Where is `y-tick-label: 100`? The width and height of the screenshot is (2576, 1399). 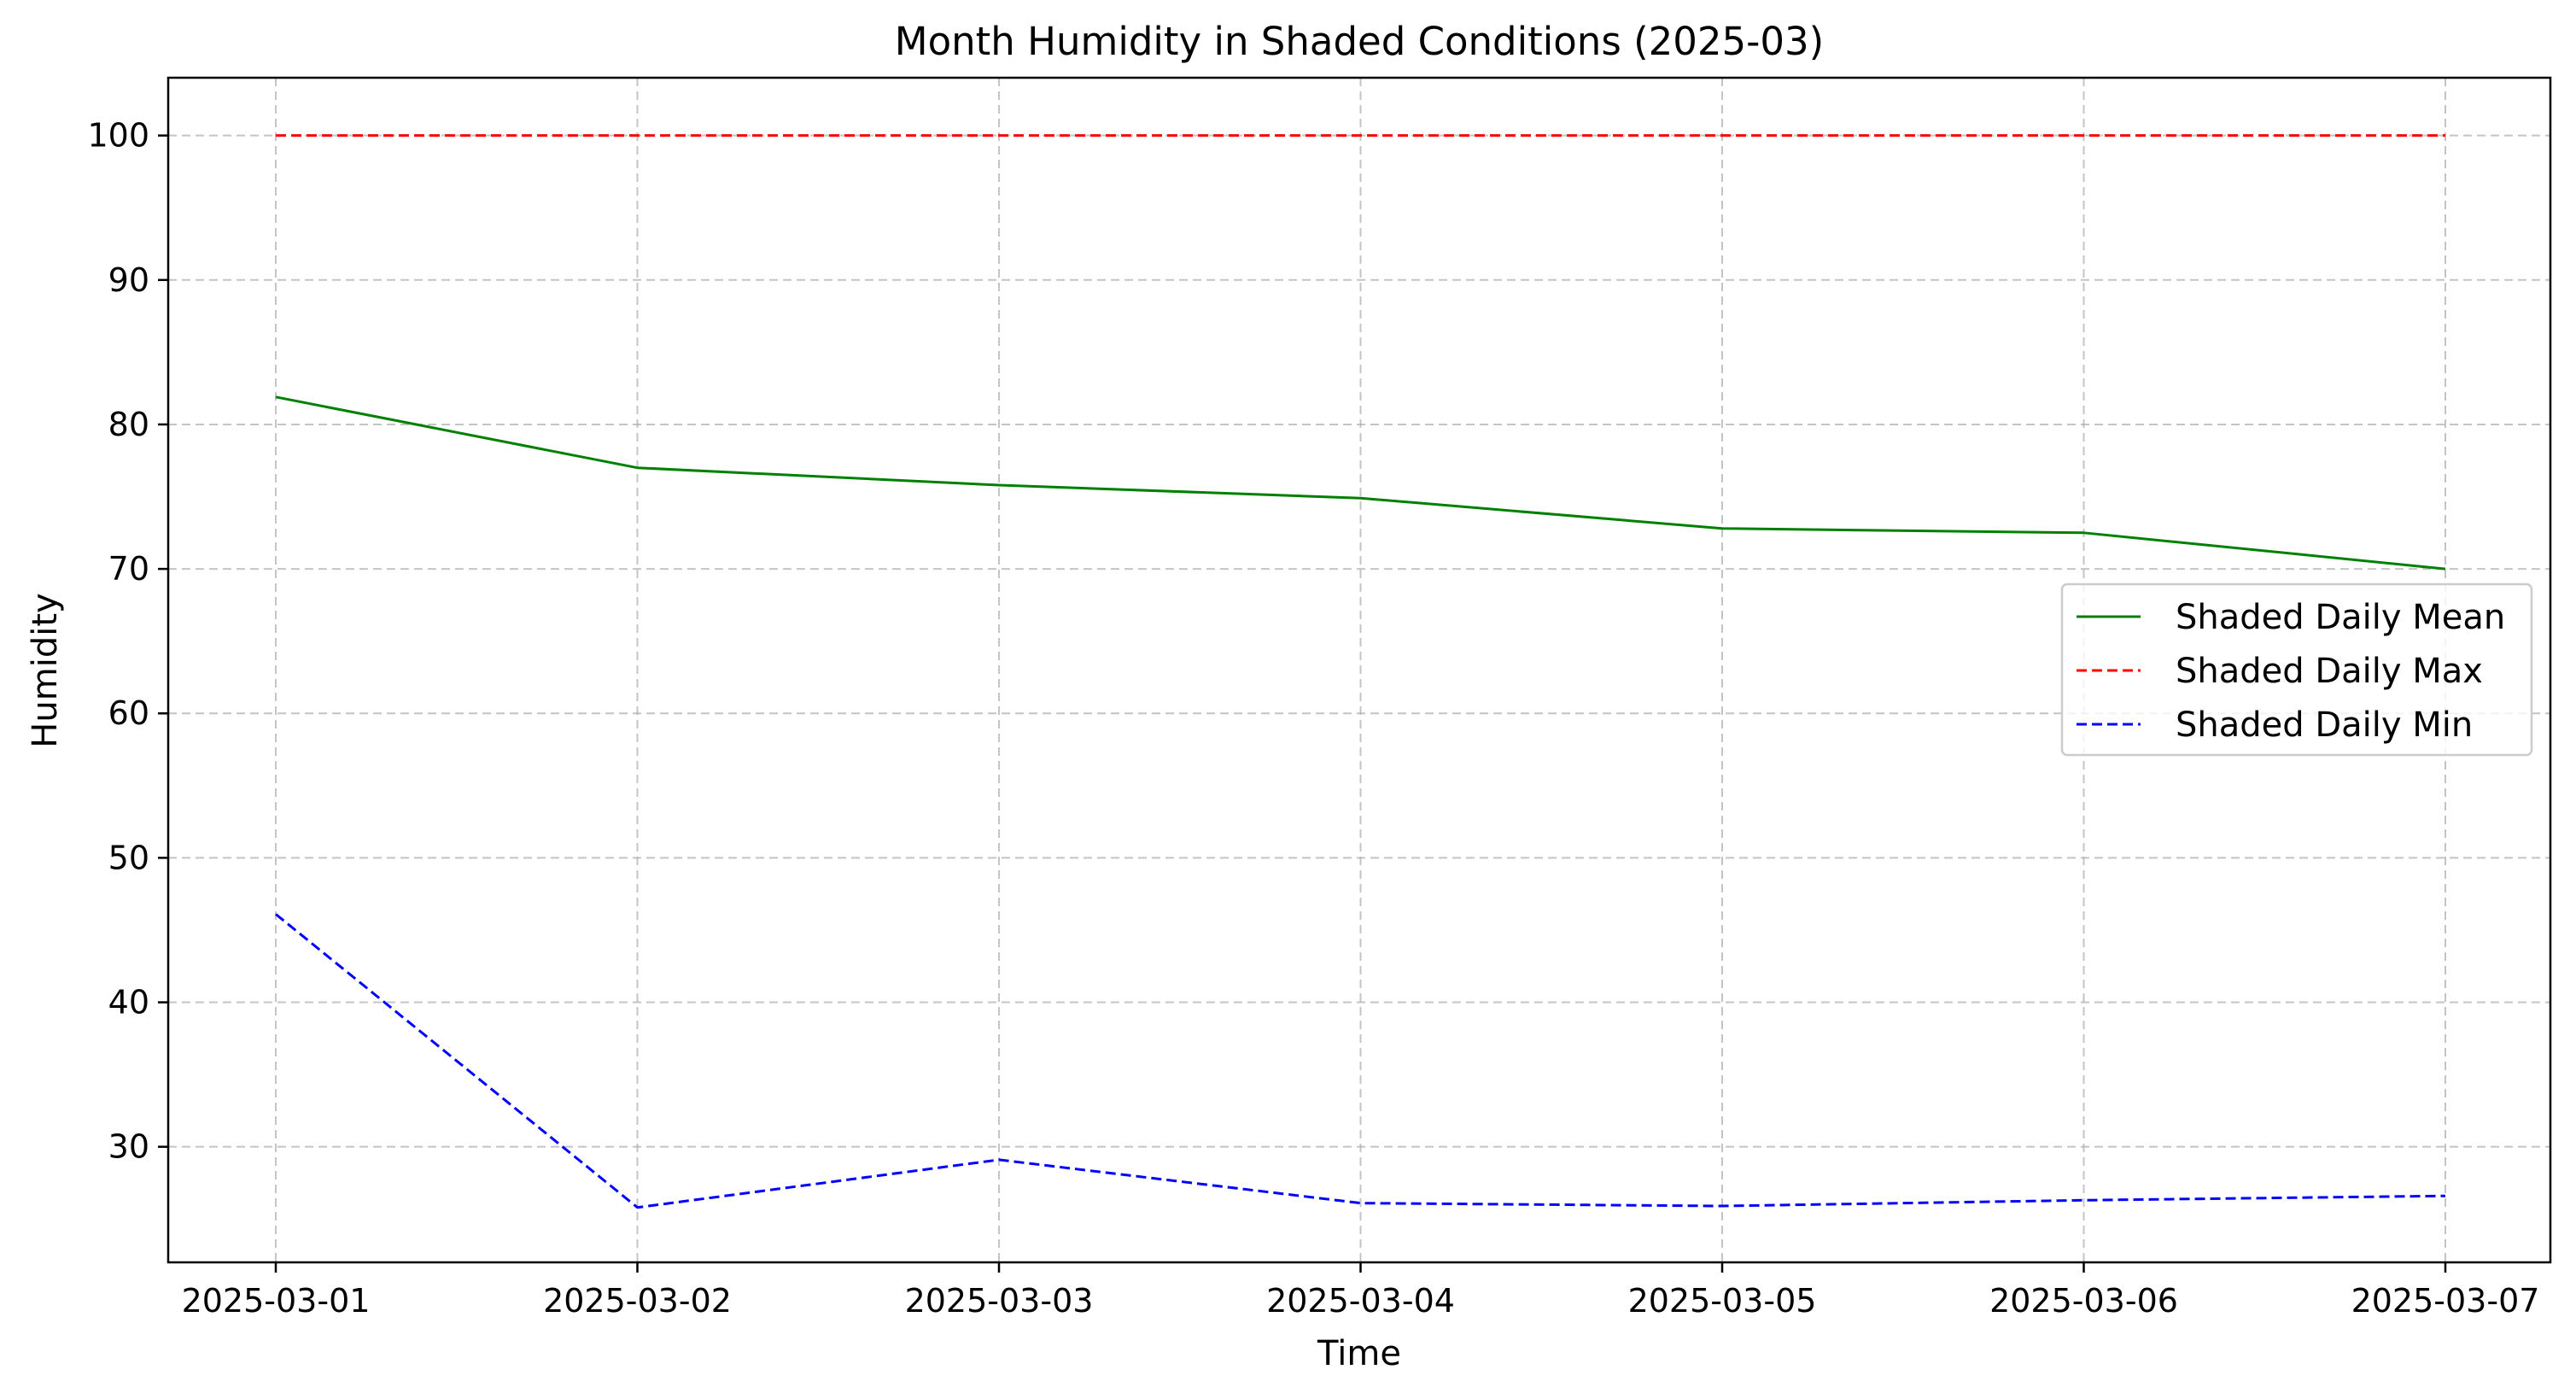
y-tick-label: 100 is located at coordinates (118, 136).